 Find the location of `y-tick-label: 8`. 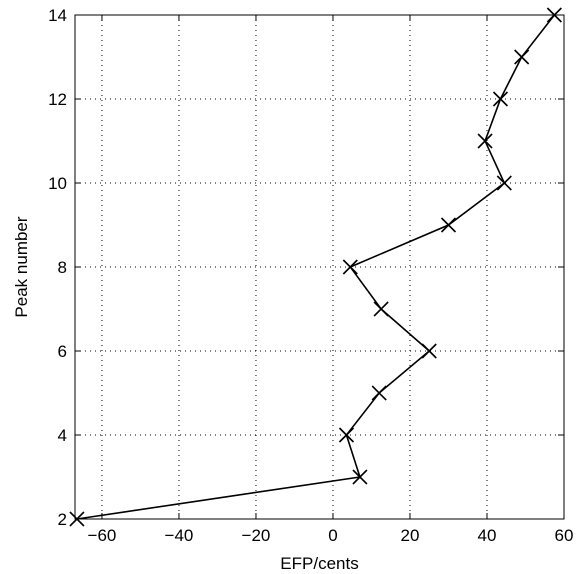

y-tick-label: 8 is located at coordinates (62, 267).